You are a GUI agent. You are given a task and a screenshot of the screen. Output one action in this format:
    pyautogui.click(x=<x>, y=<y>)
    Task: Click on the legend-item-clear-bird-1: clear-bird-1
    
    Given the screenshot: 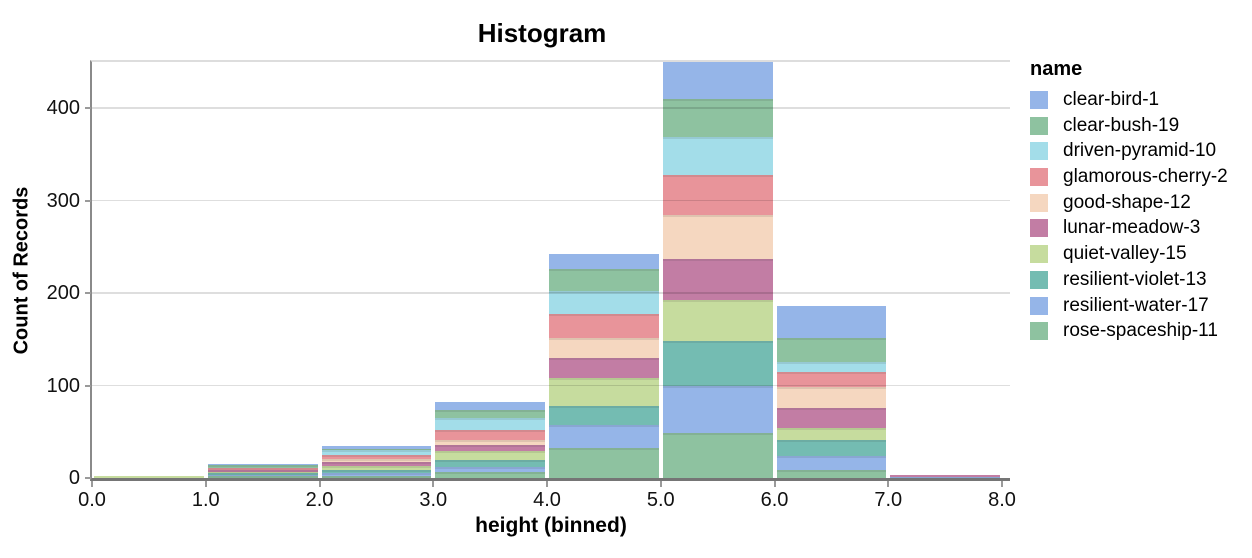 What is the action you would take?
    pyautogui.click(x=1129, y=99)
    